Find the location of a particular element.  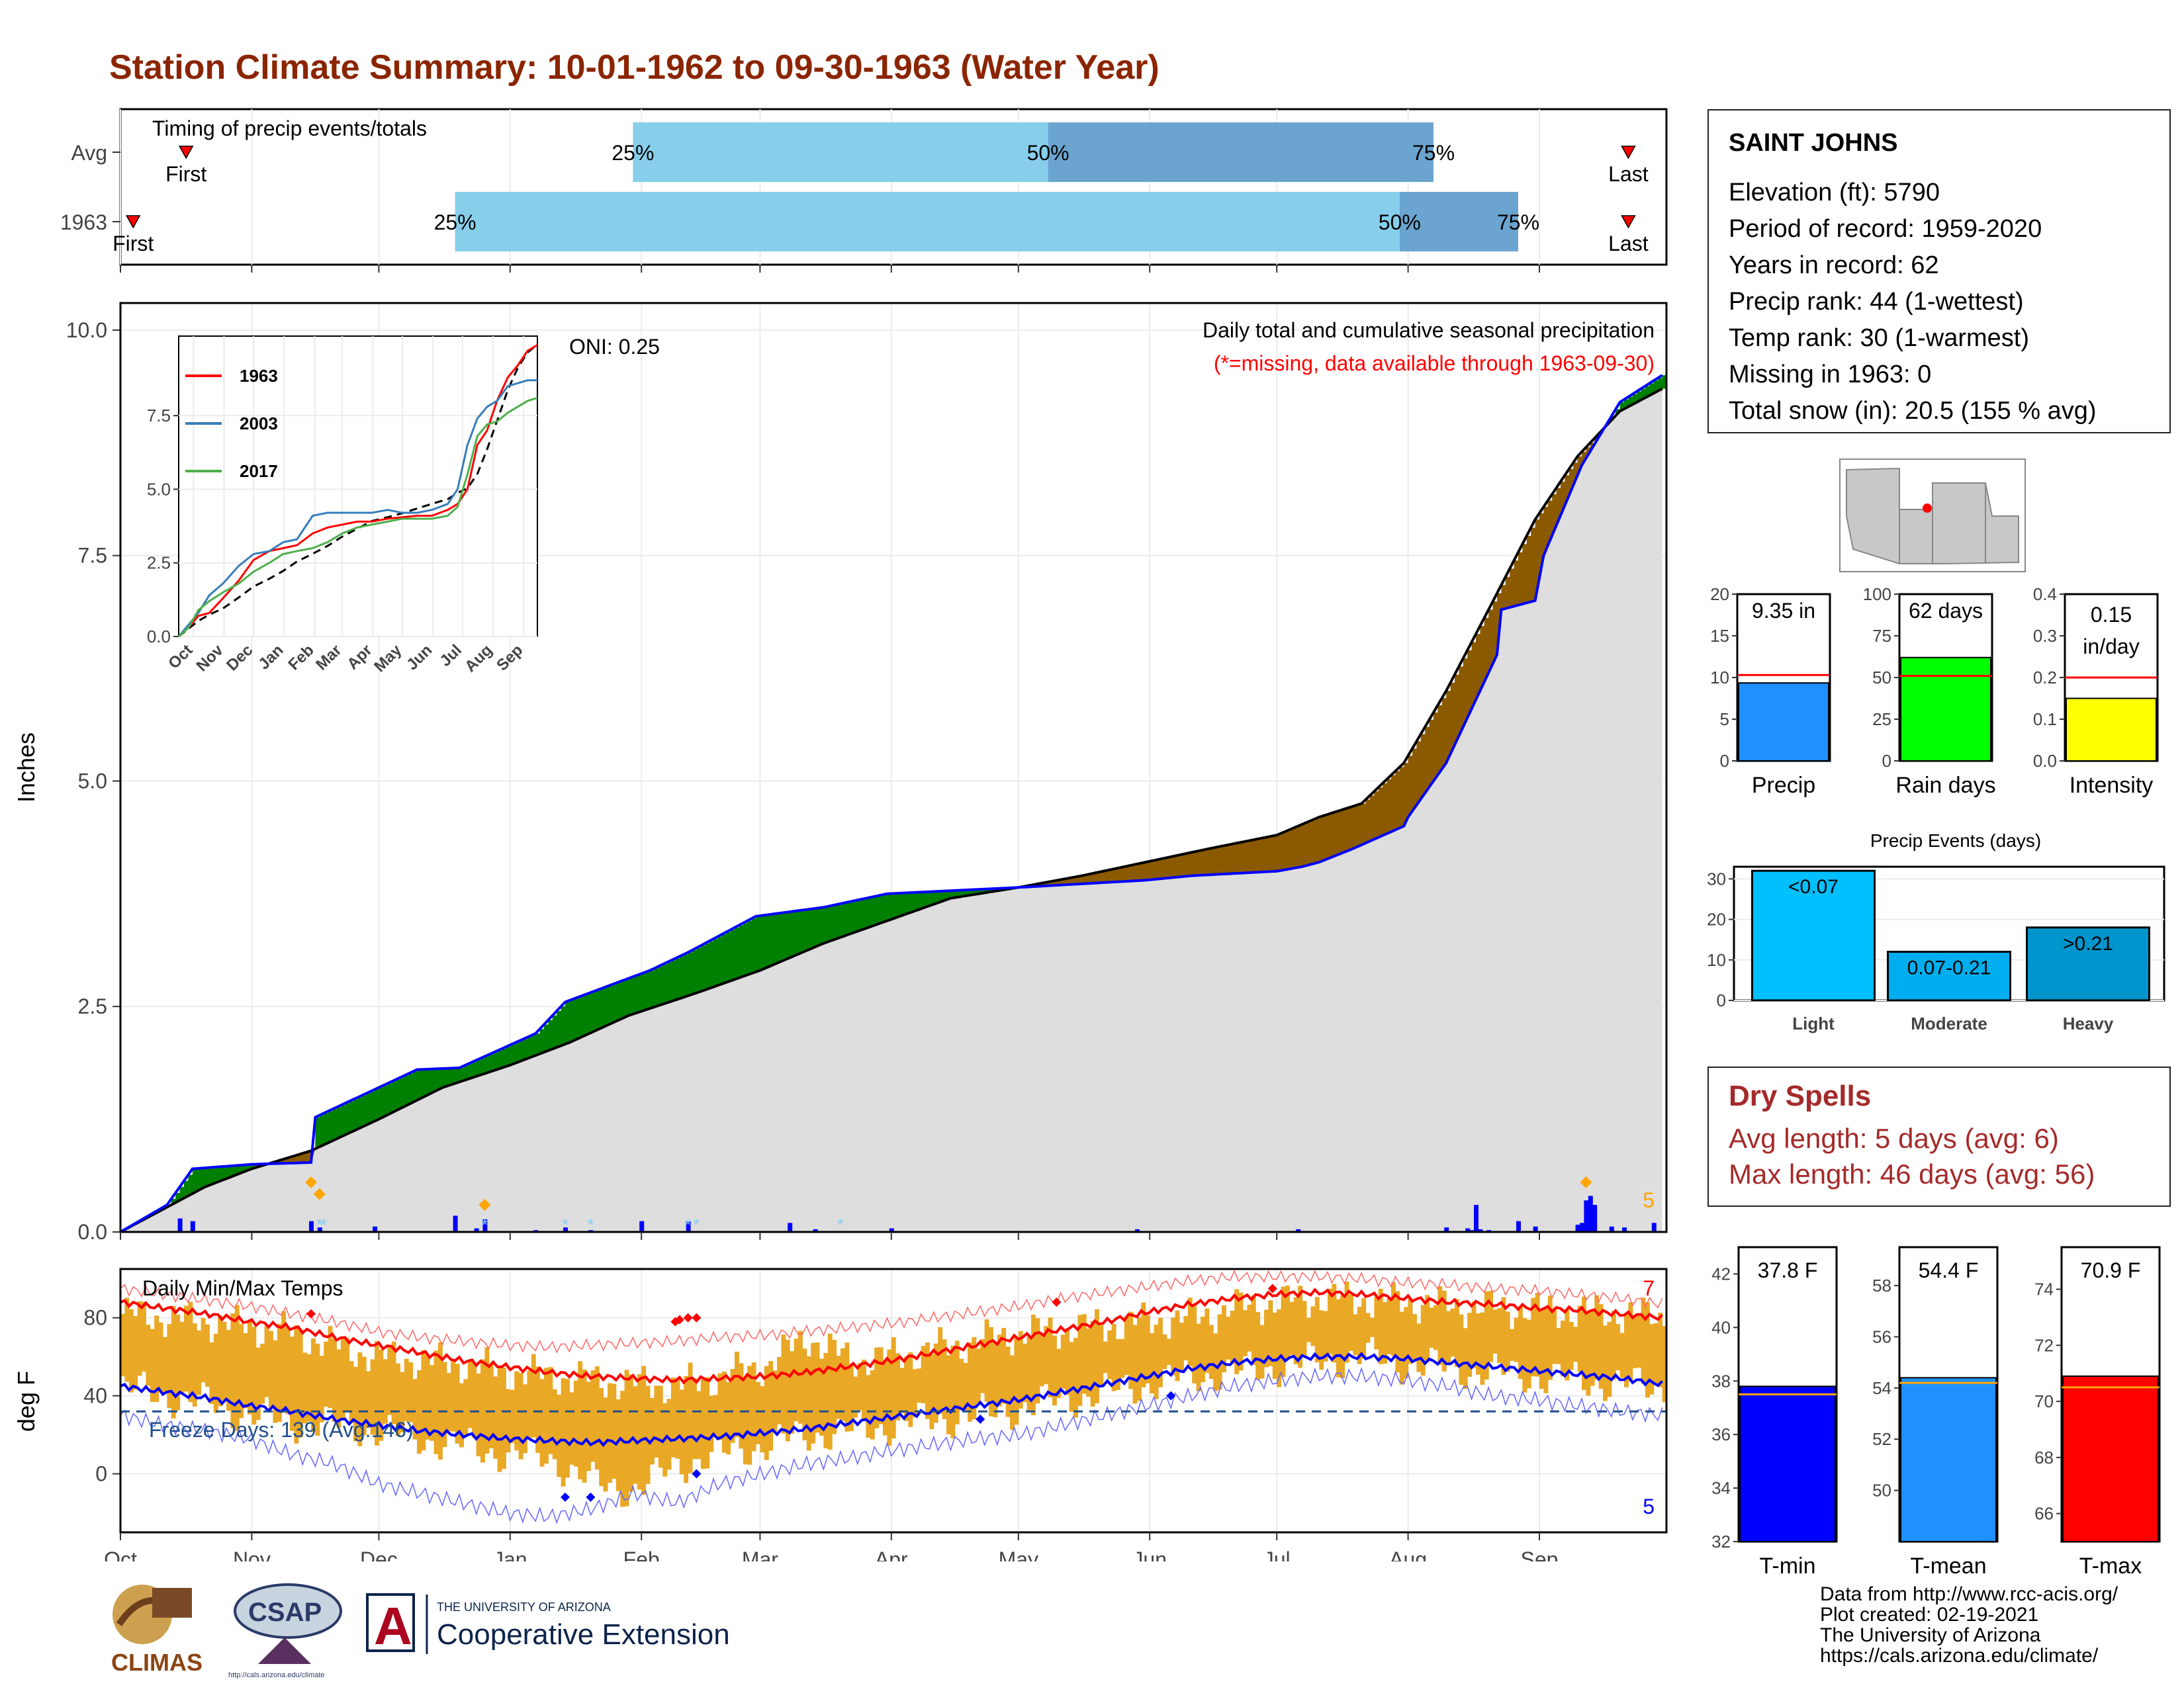

record-max-count: 7 is located at coordinates (1649, 1288).